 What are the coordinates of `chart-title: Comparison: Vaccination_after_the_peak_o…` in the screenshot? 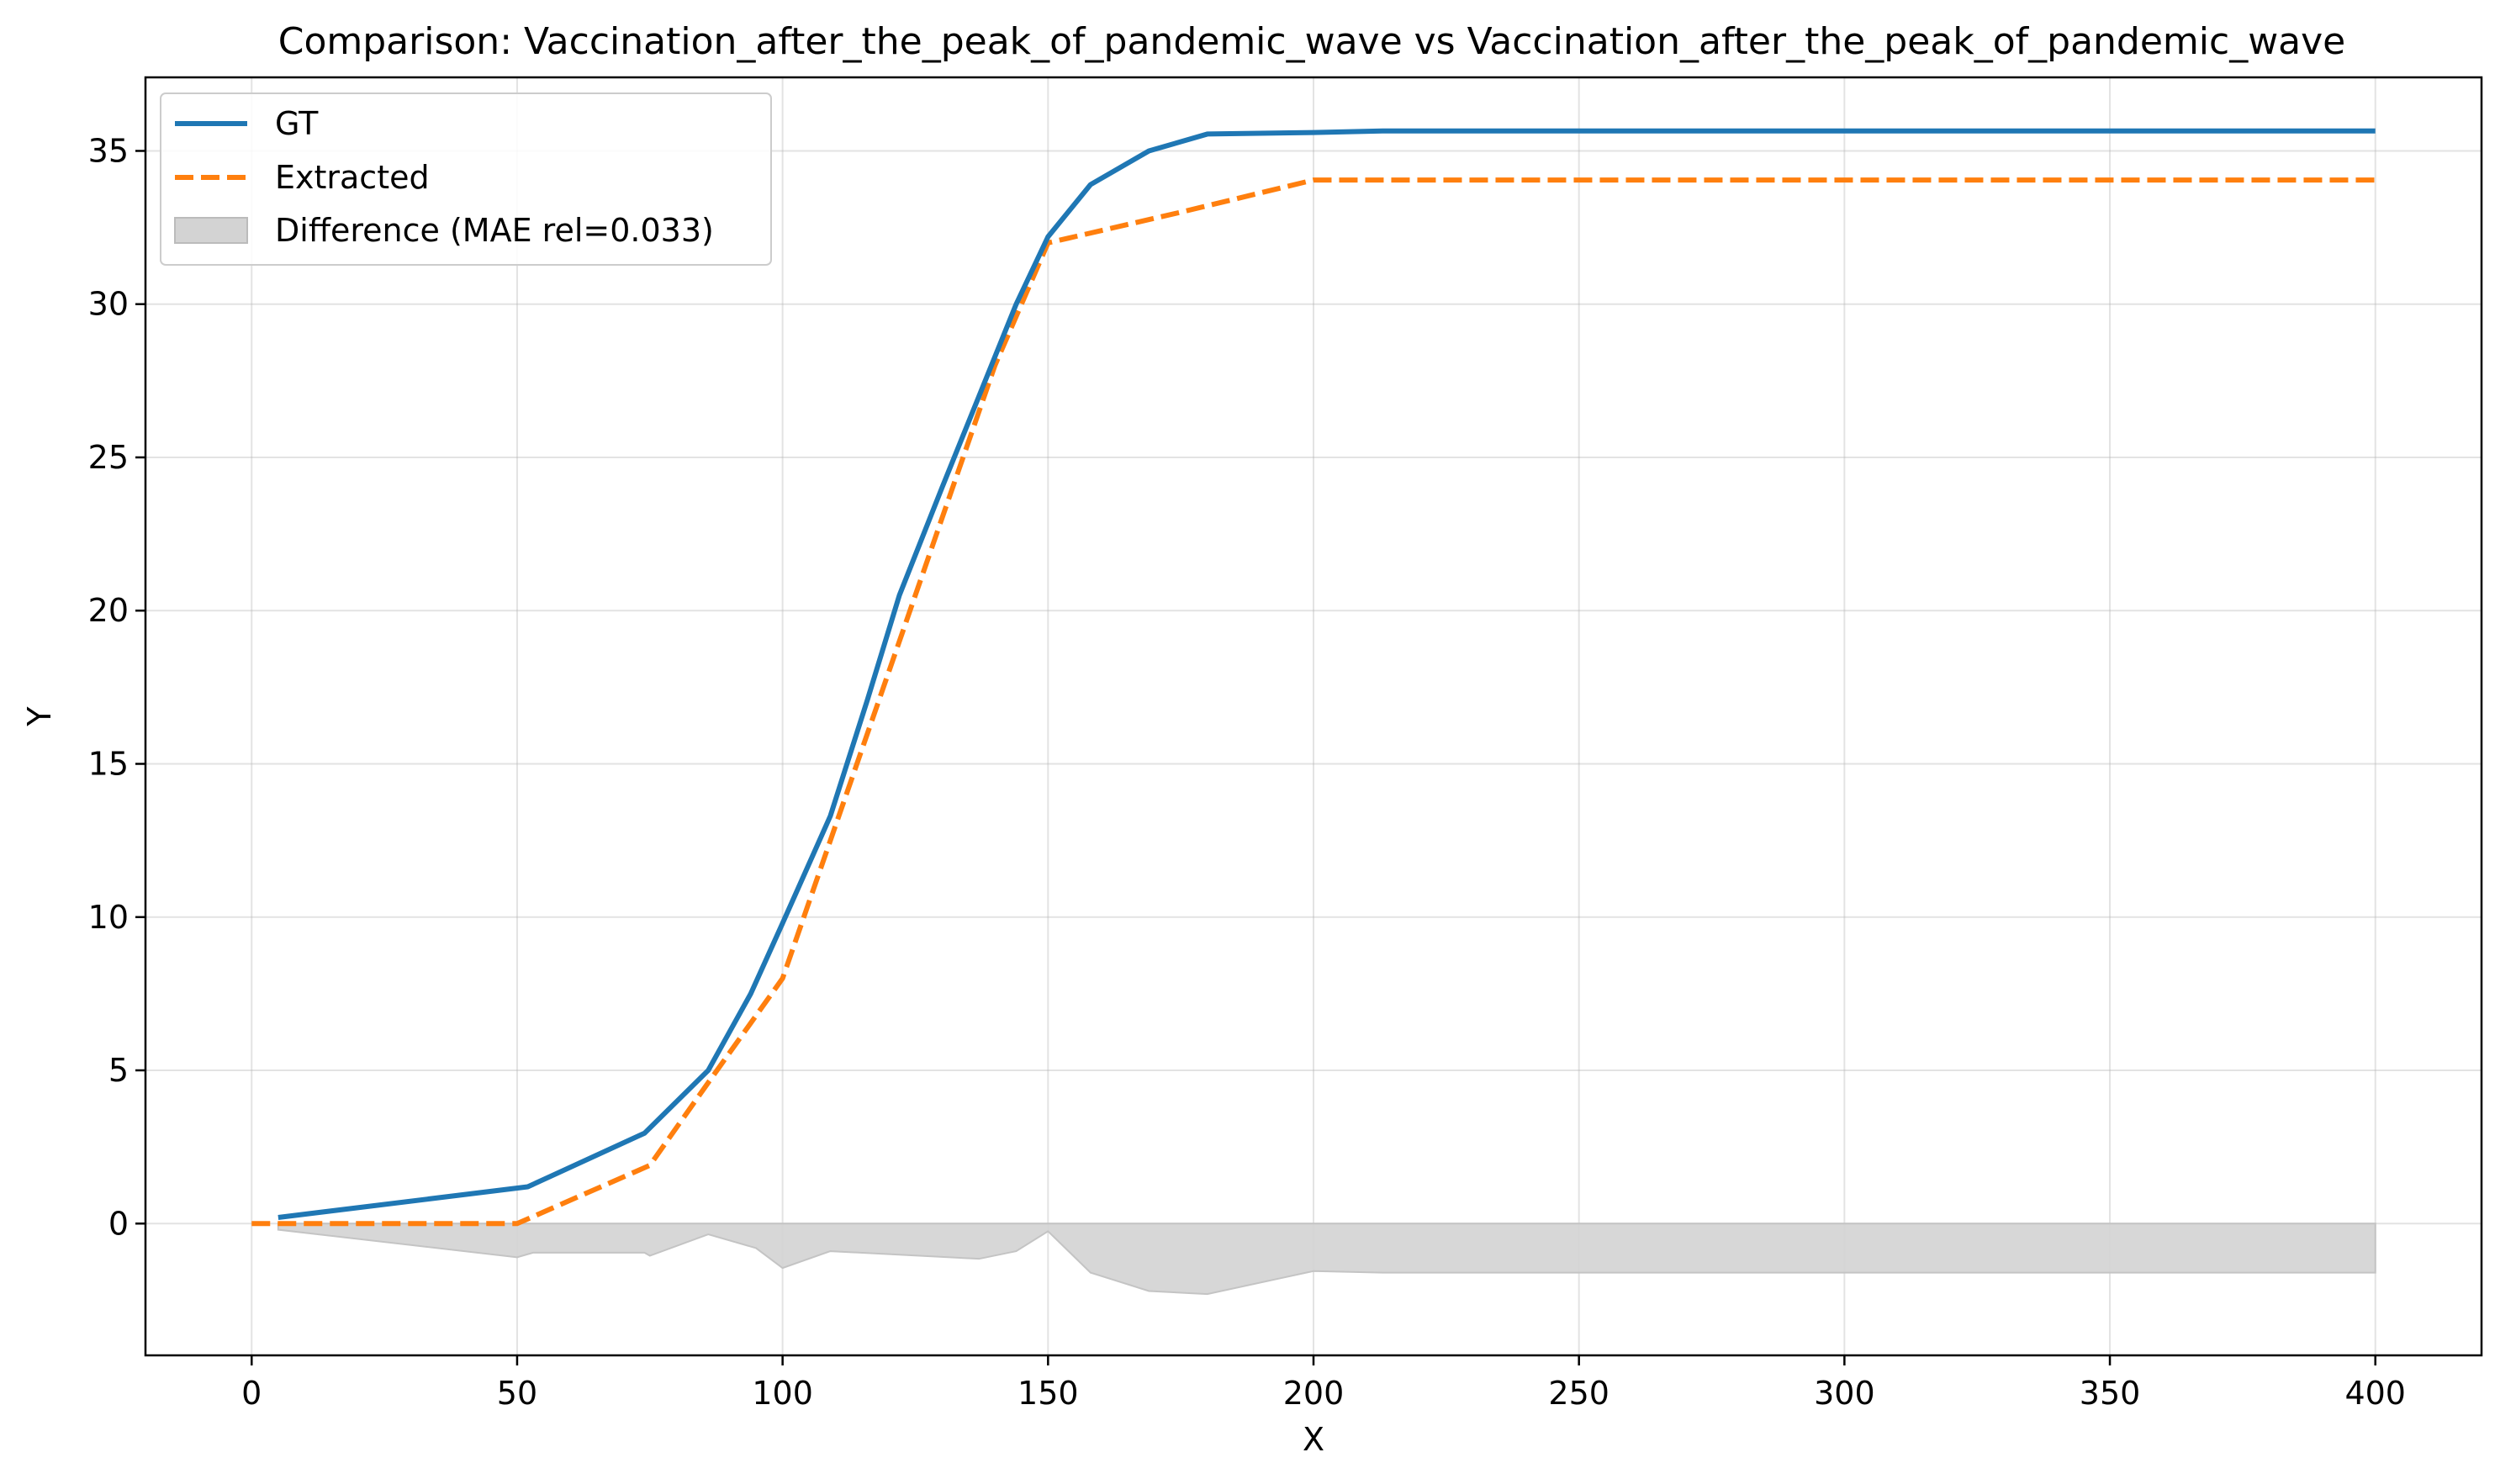 It's located at (1312, 41).